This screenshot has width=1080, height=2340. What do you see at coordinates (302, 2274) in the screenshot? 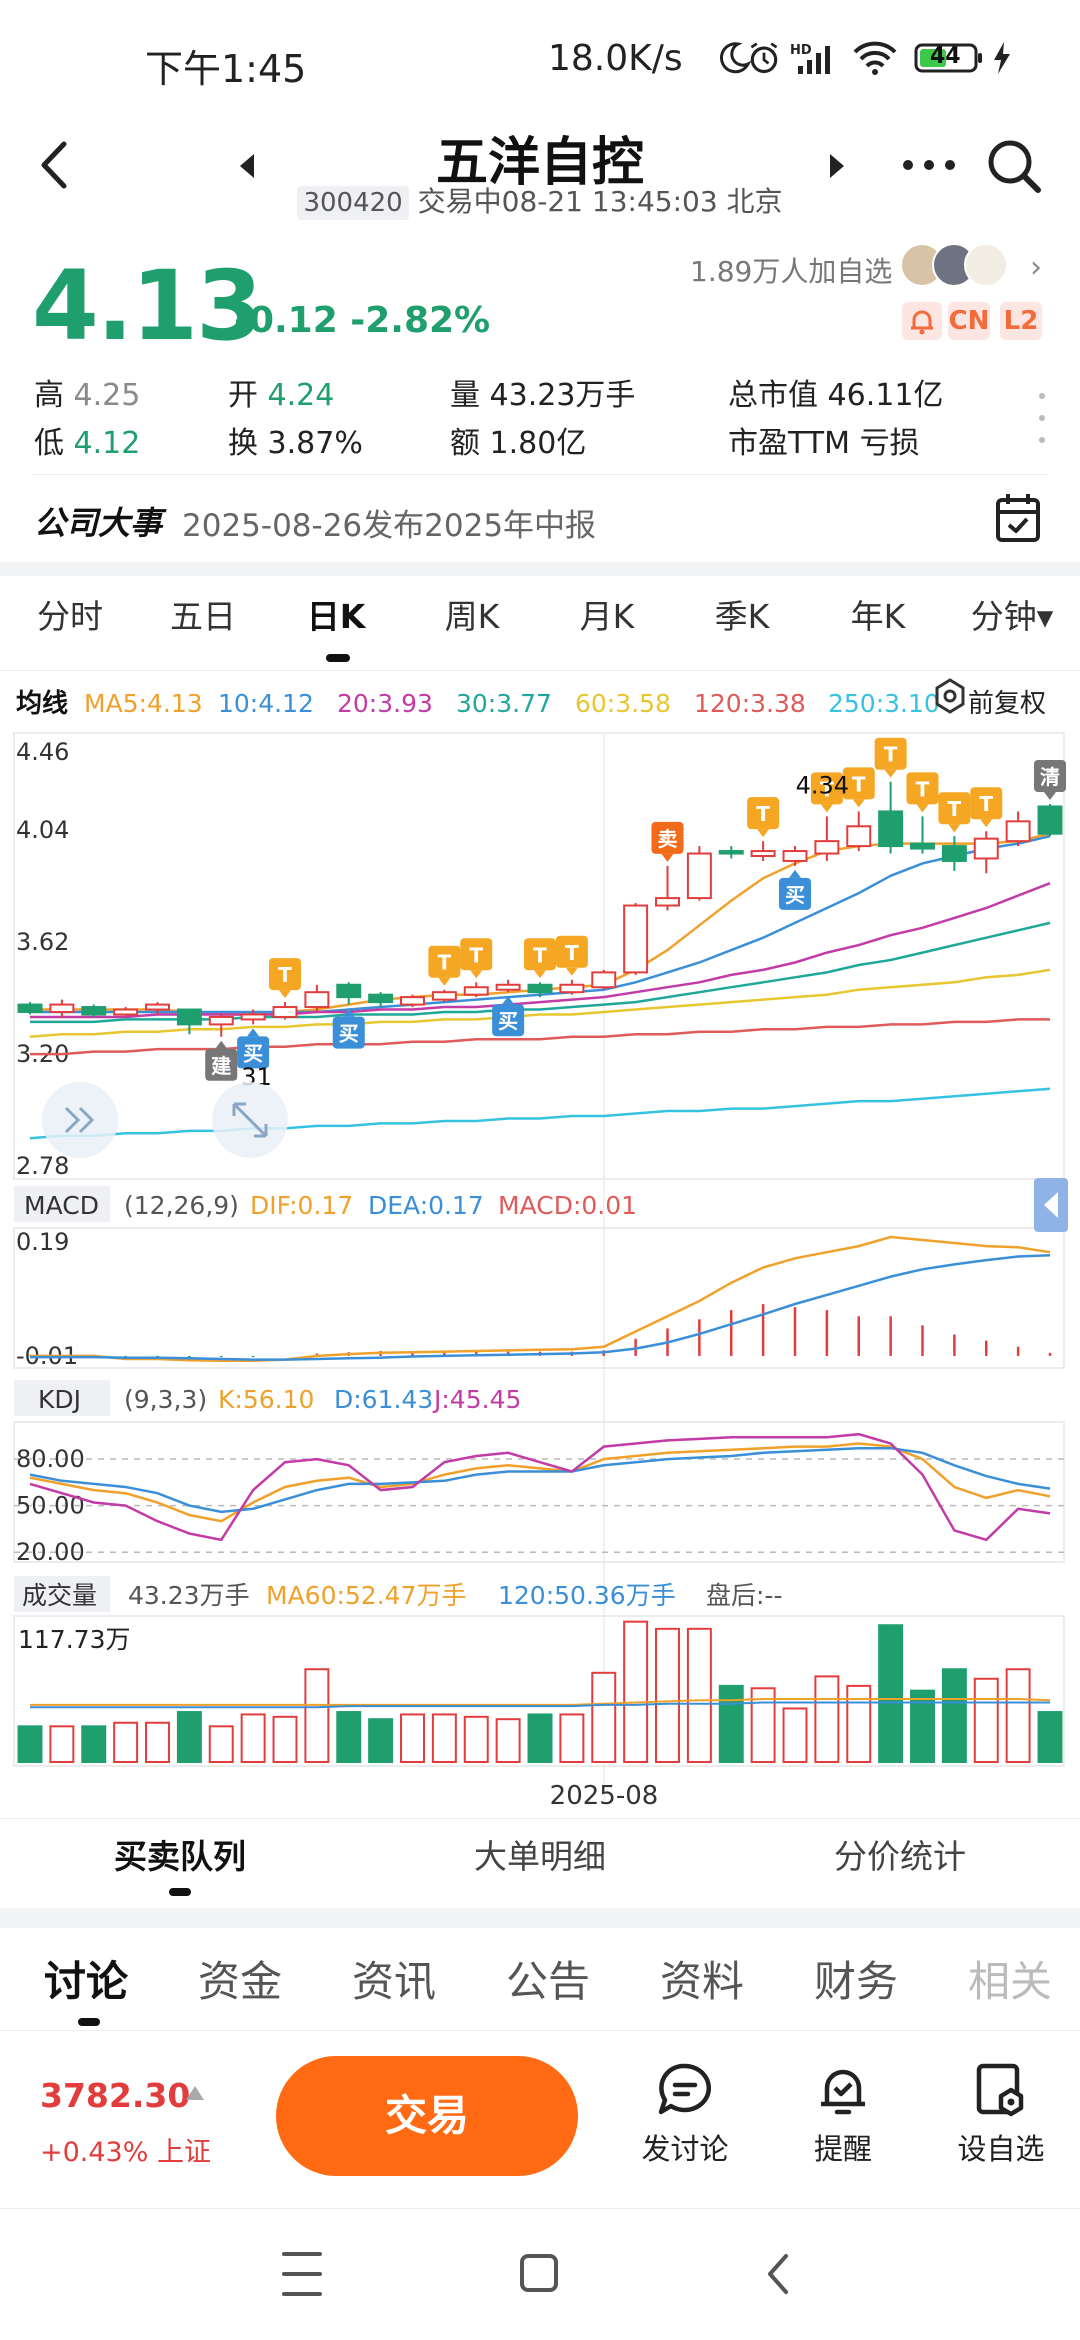
I see `menu-nav-button` at bounding box center [302, 2274].